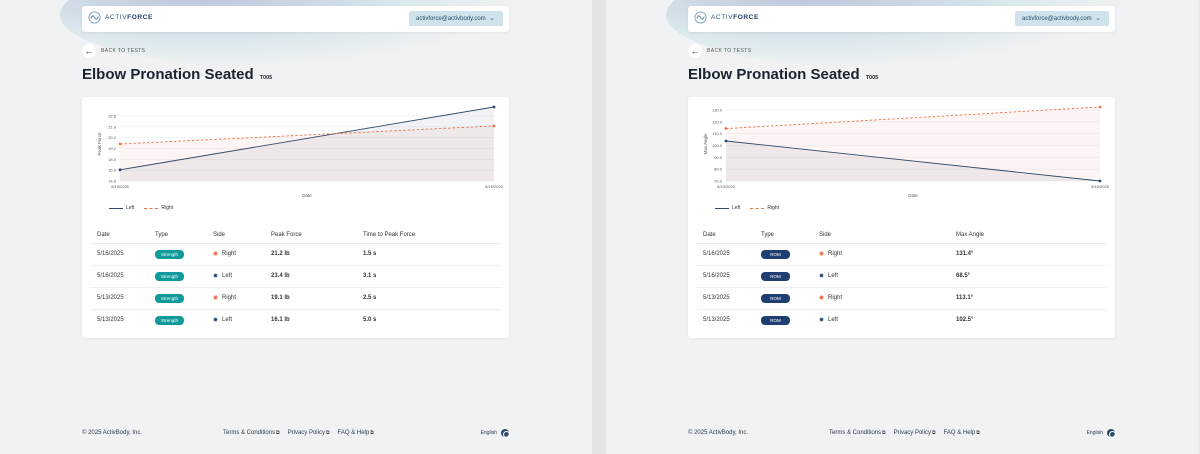 The height and width of the screenshot is (454, 1200). Describe the element at coordinates (718, 169) in the screenshot. I see `y-tick-label: 80.0` at that location.